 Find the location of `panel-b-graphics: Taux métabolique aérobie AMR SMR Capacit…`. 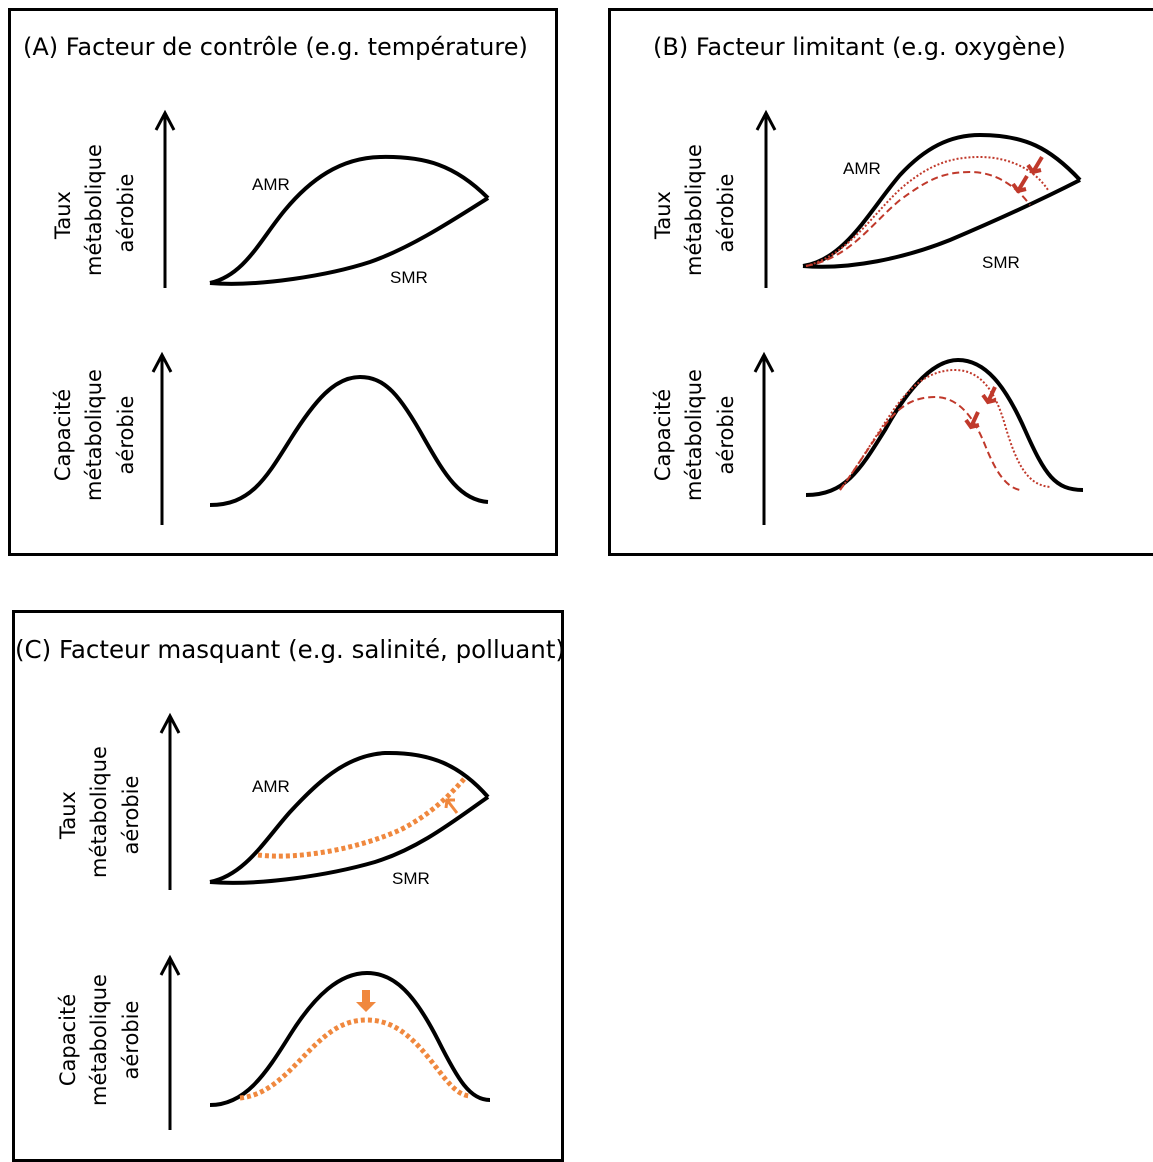

panel-b-graphics: Taux métabolique aérobie AMR SMR Capacit… is located at coordinates (867, 317).